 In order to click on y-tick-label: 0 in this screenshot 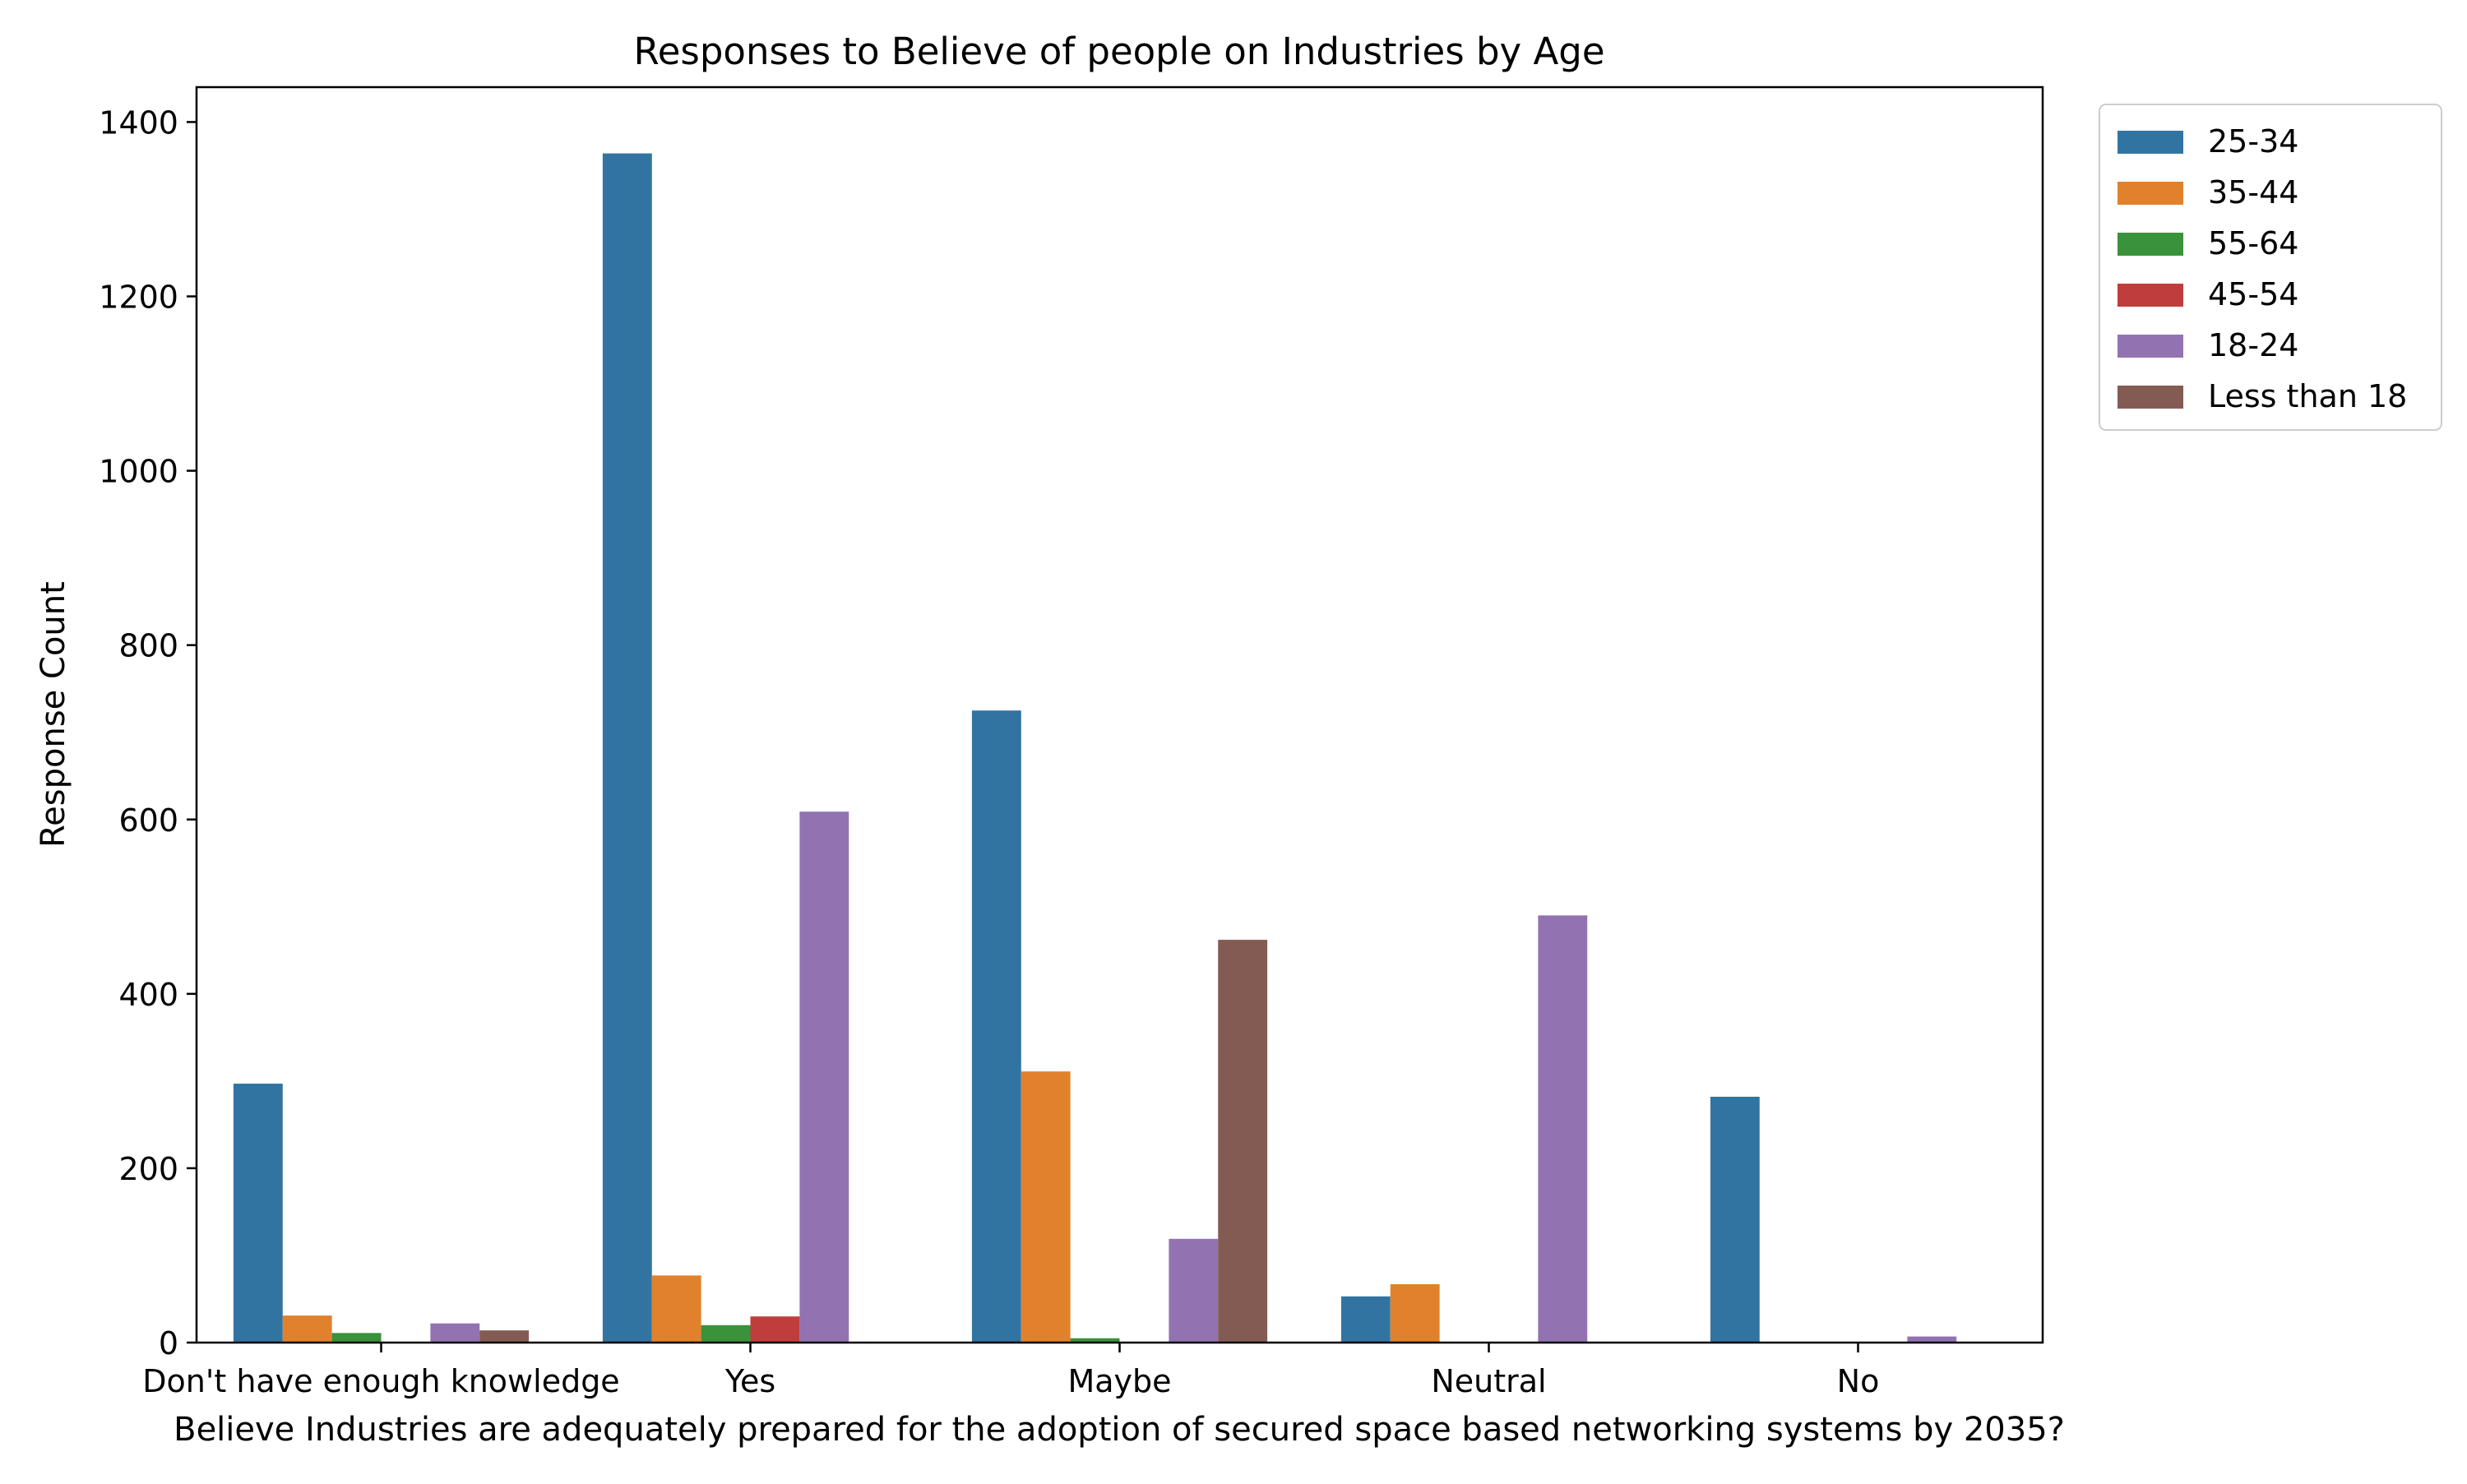, I will do `click(168, 1343)`.